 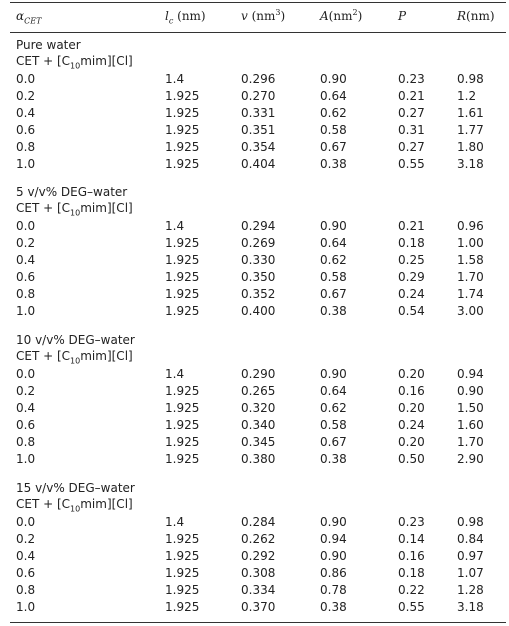 What do you see at coordinates (258, 408) in the screenshot?
I see `table-cell: 0.320` at bounding box center [258, 408].